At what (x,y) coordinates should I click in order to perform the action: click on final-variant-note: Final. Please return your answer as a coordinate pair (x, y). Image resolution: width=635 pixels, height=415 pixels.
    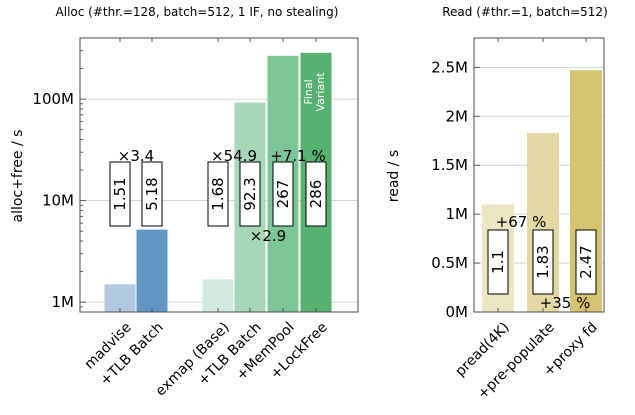
    Looking at the image, I should click on (308, 91).